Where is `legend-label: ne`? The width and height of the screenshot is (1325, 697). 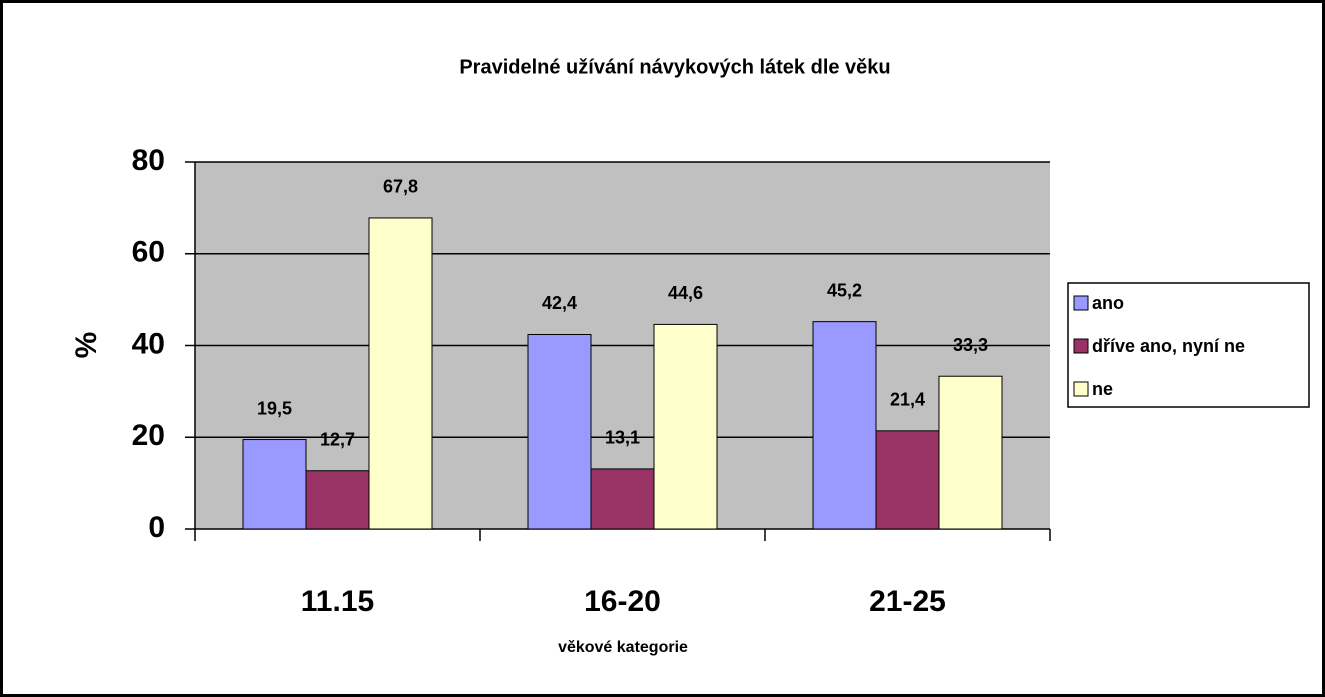 legend-label: ne is located at coordinates (1102, 389).